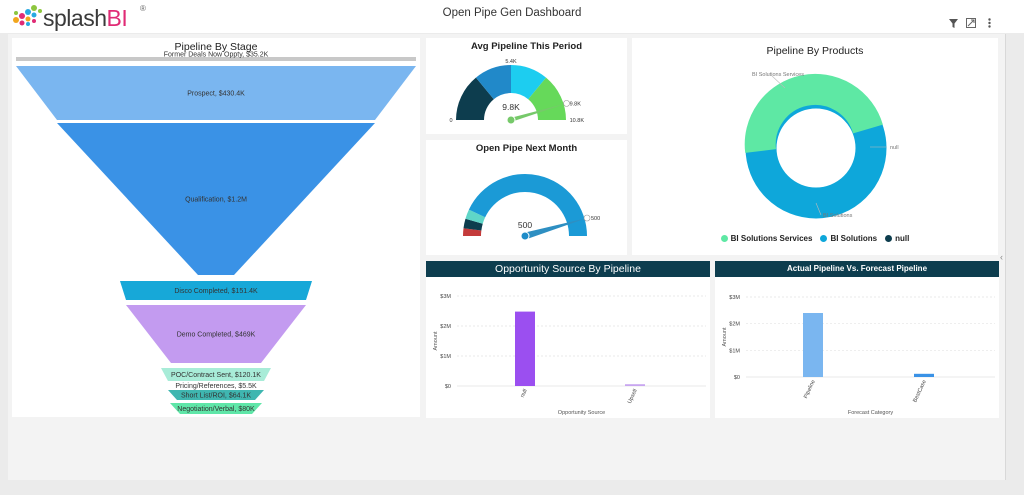  I want to click on gauge-max-label: 500, so click(595, 219).